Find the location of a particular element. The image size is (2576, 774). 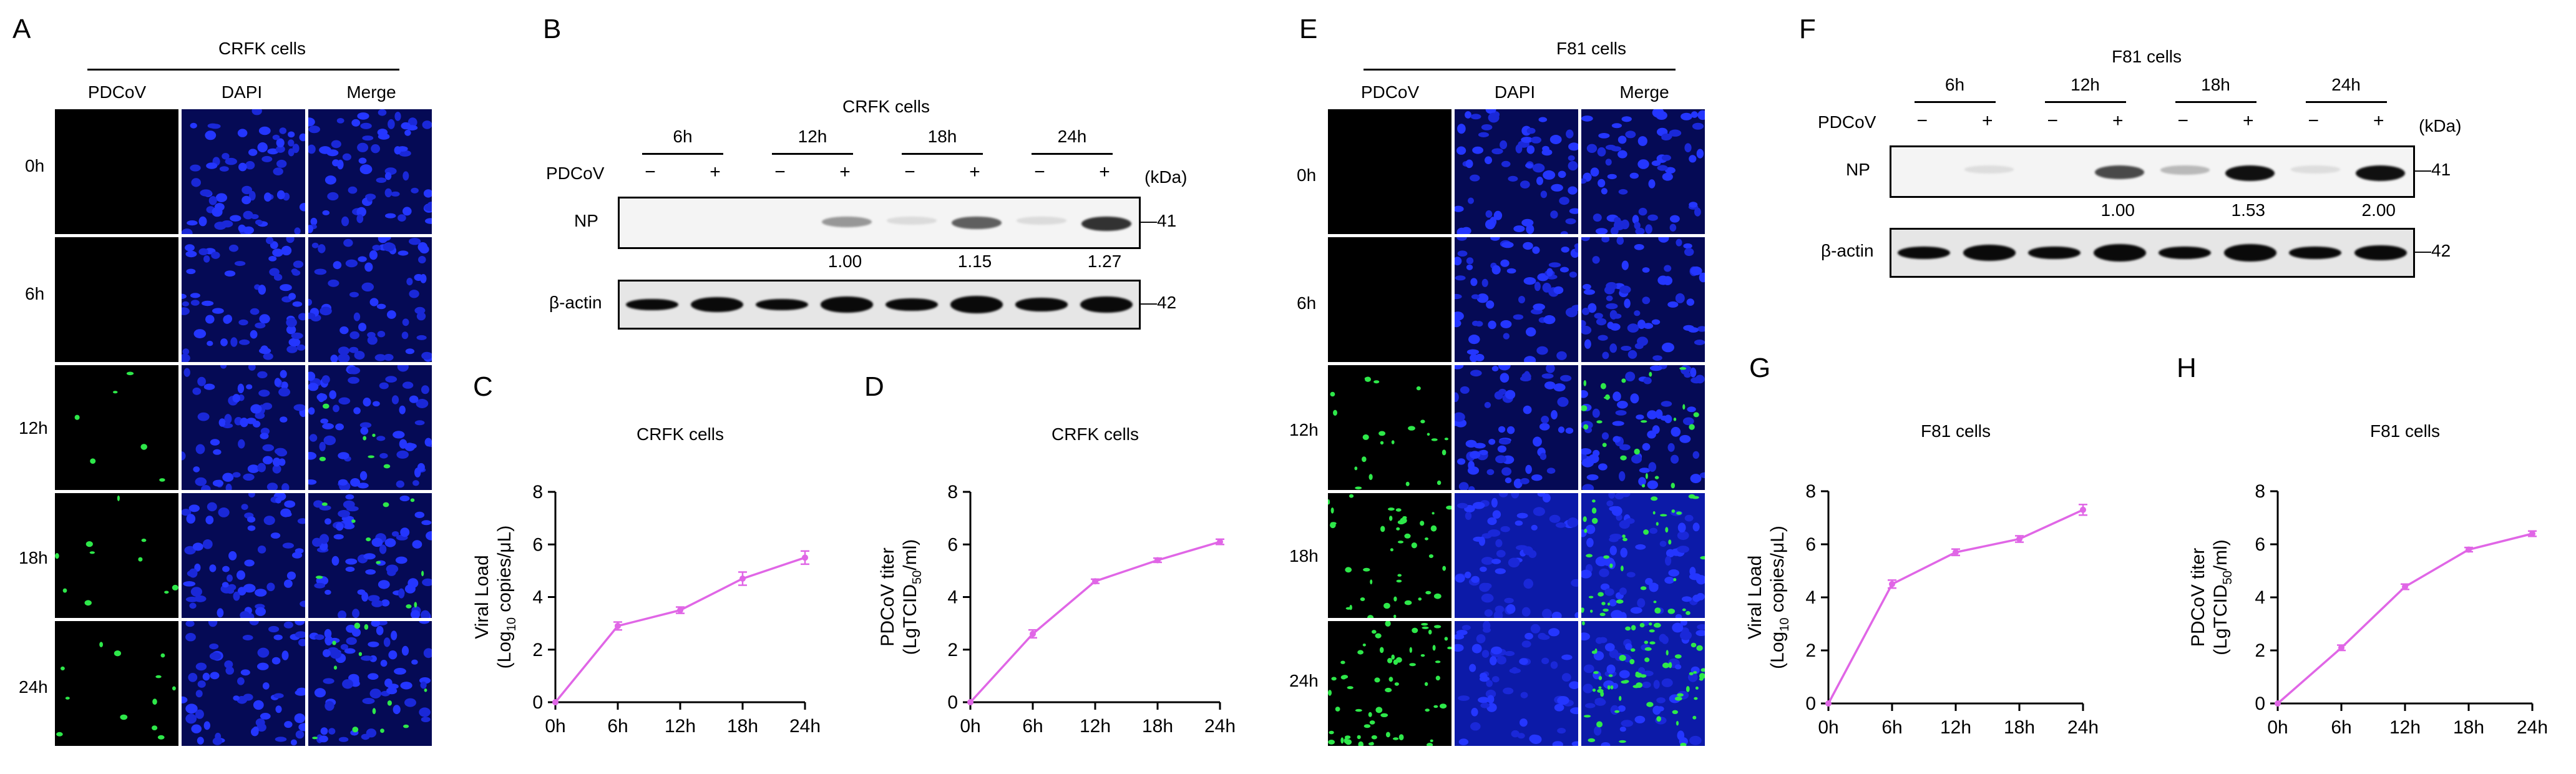

pdcov-sign-6: − is located at coordinates (2314, 120).